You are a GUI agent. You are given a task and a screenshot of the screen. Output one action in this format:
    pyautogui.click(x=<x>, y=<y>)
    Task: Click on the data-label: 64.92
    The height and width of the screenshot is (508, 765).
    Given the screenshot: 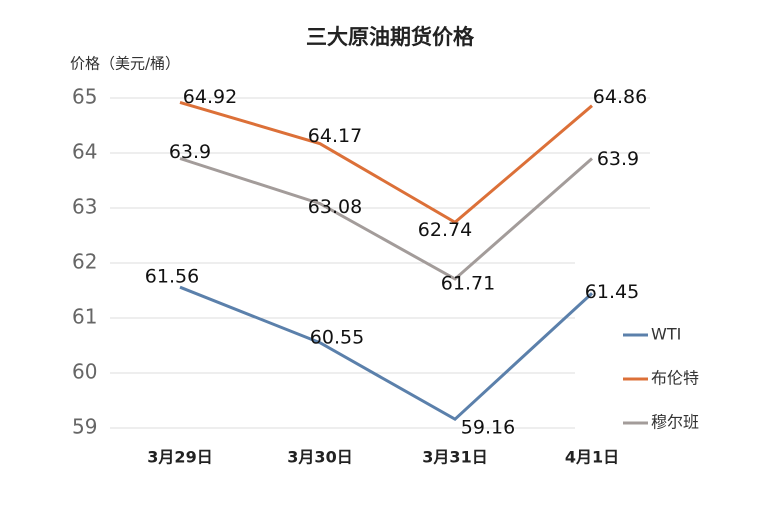 What is the action you would take?
    pyautogui.click(x=210, y=97)
    